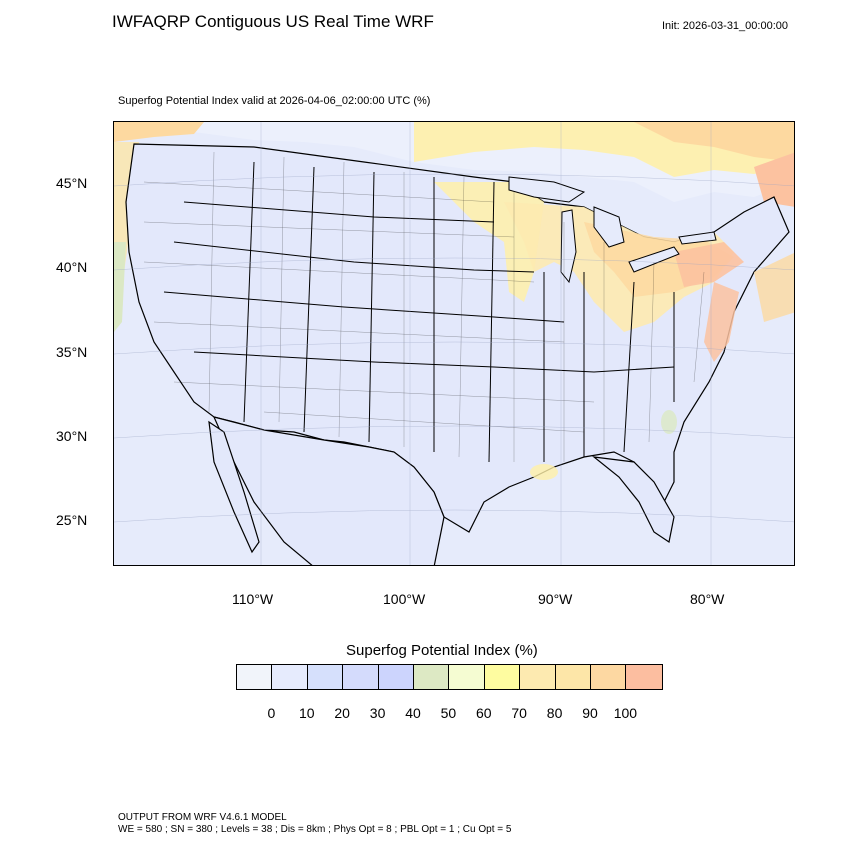  Describe the element at coordinates (547, 189) in the screenshot. I see `lake-superior` at that location.